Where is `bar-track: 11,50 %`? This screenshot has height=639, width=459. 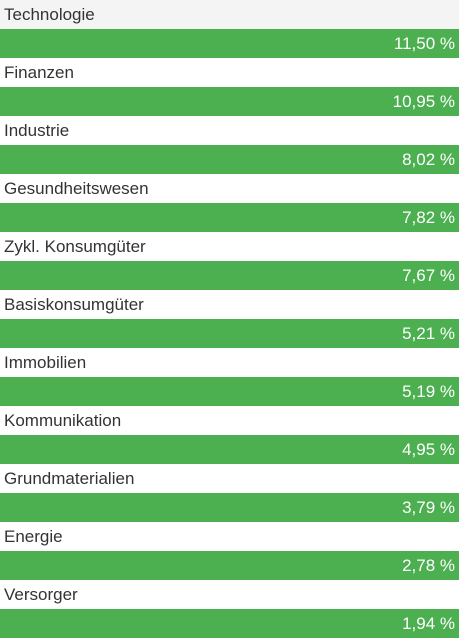 bar-track: 11,50 % is located at coordinates (229, 43).